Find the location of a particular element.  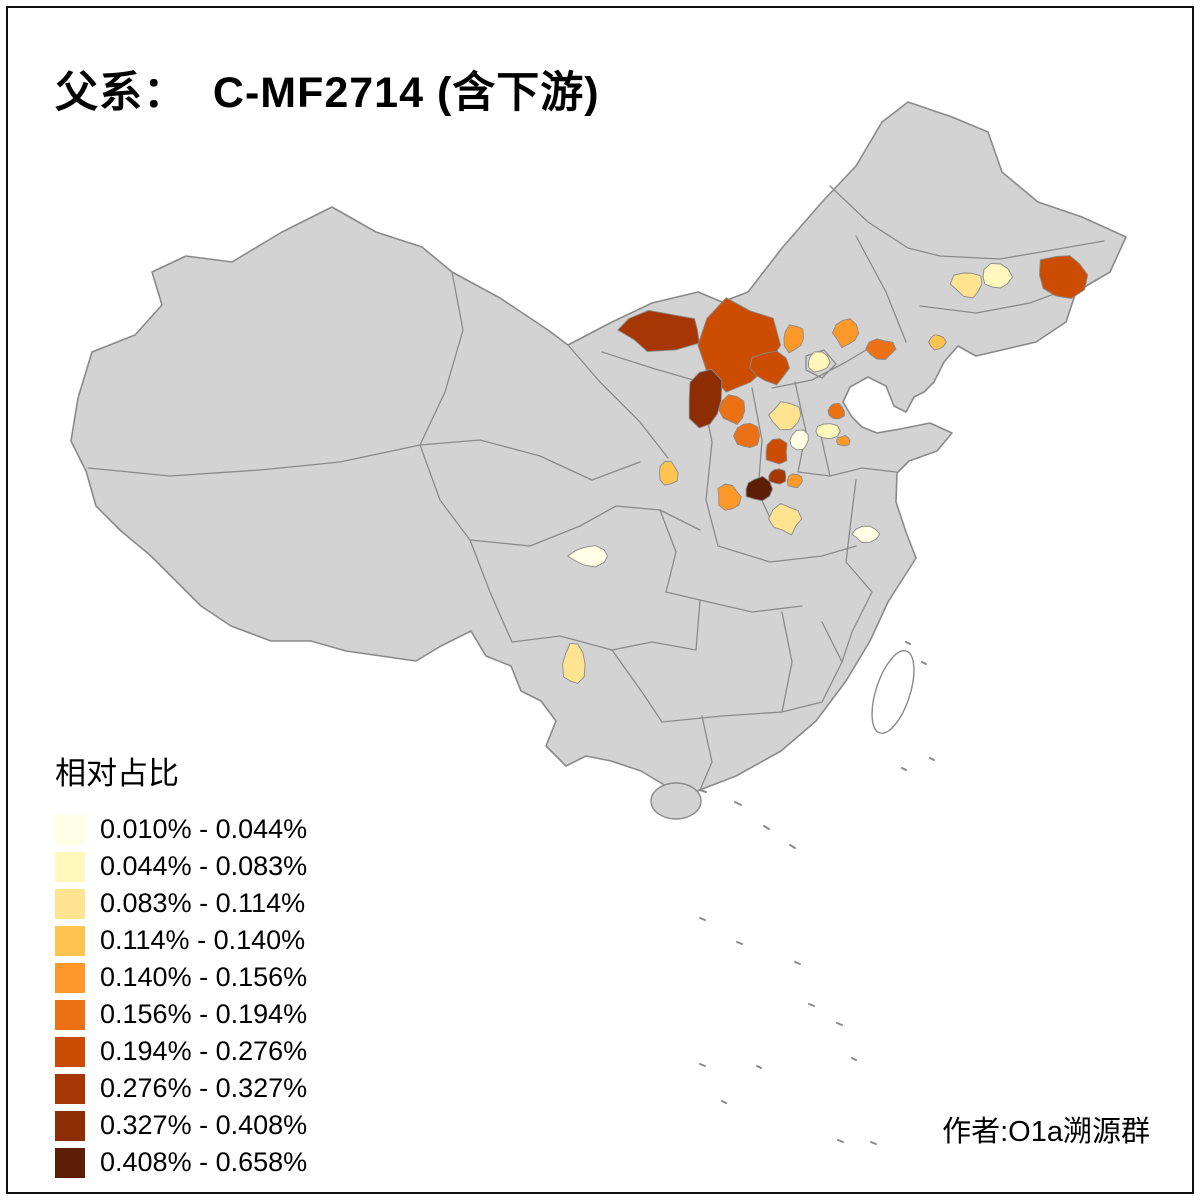

legend-label: 0.327% - 0.408% is located at coordinates (204, 1125).